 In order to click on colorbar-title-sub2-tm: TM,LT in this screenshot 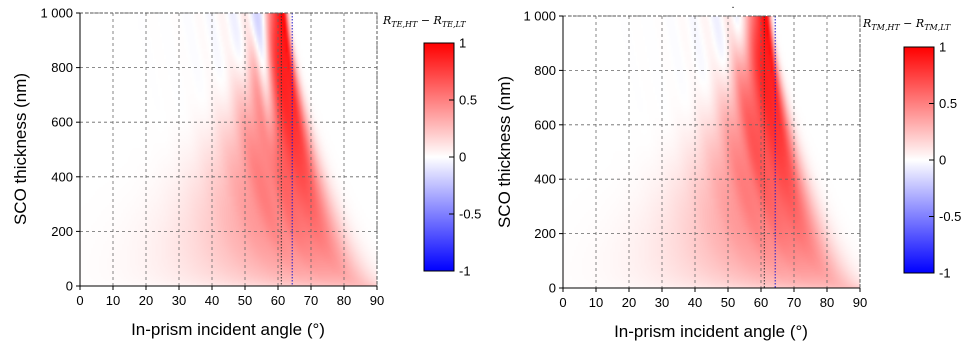, I will do `click(937, 27)`.